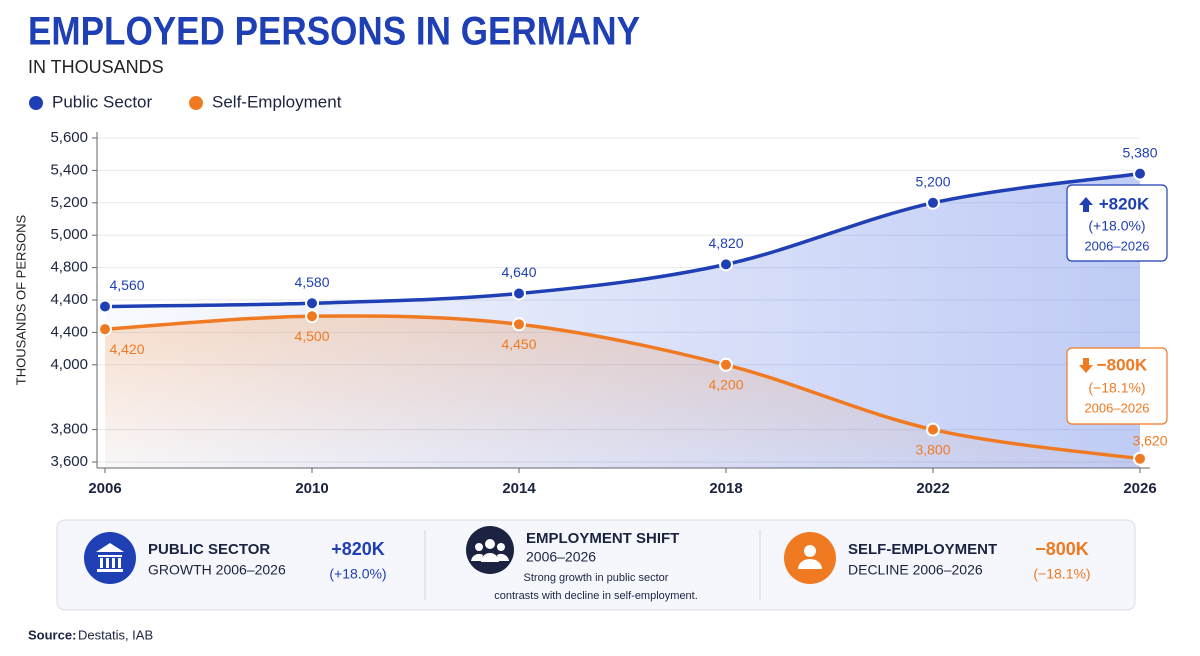 This screenshot has height=656, width=1200. Describe the element at coordinates (334, 32) in the screenshot. I see `chart-title: EMPLOYED PERSONS IN GERMANY` at that location.